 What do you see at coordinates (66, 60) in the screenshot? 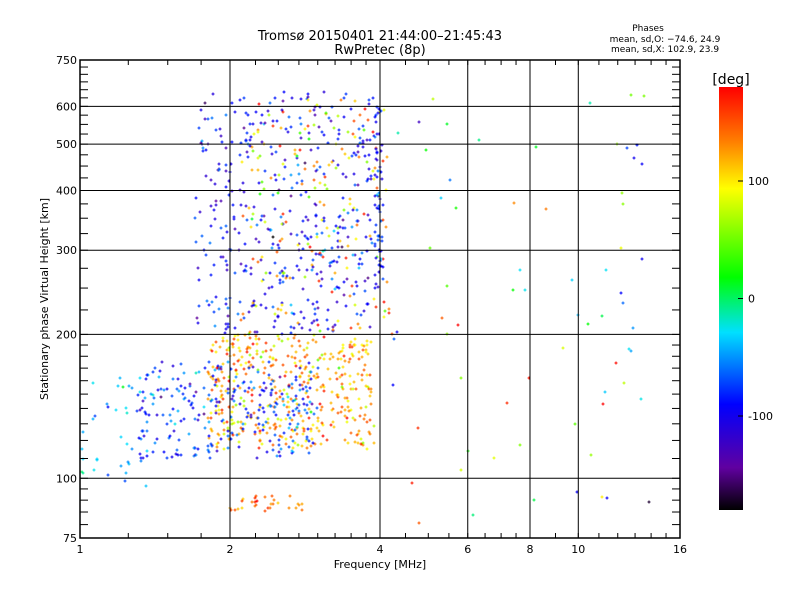
I see `y-tick-label: 750` at bounding box center [66, 60].